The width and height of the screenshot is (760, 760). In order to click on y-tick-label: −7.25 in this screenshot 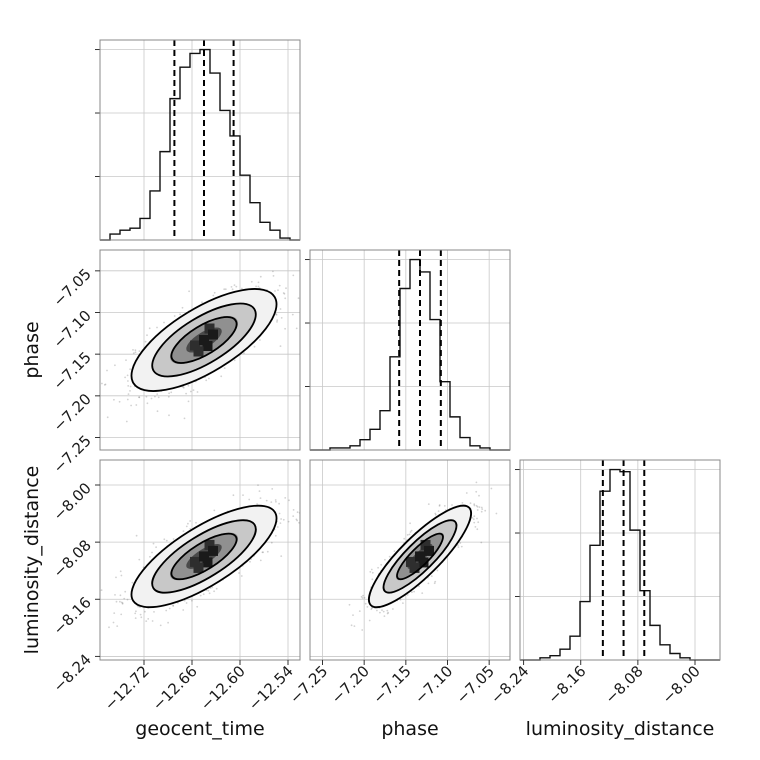, I will do `click(72, 454)`.